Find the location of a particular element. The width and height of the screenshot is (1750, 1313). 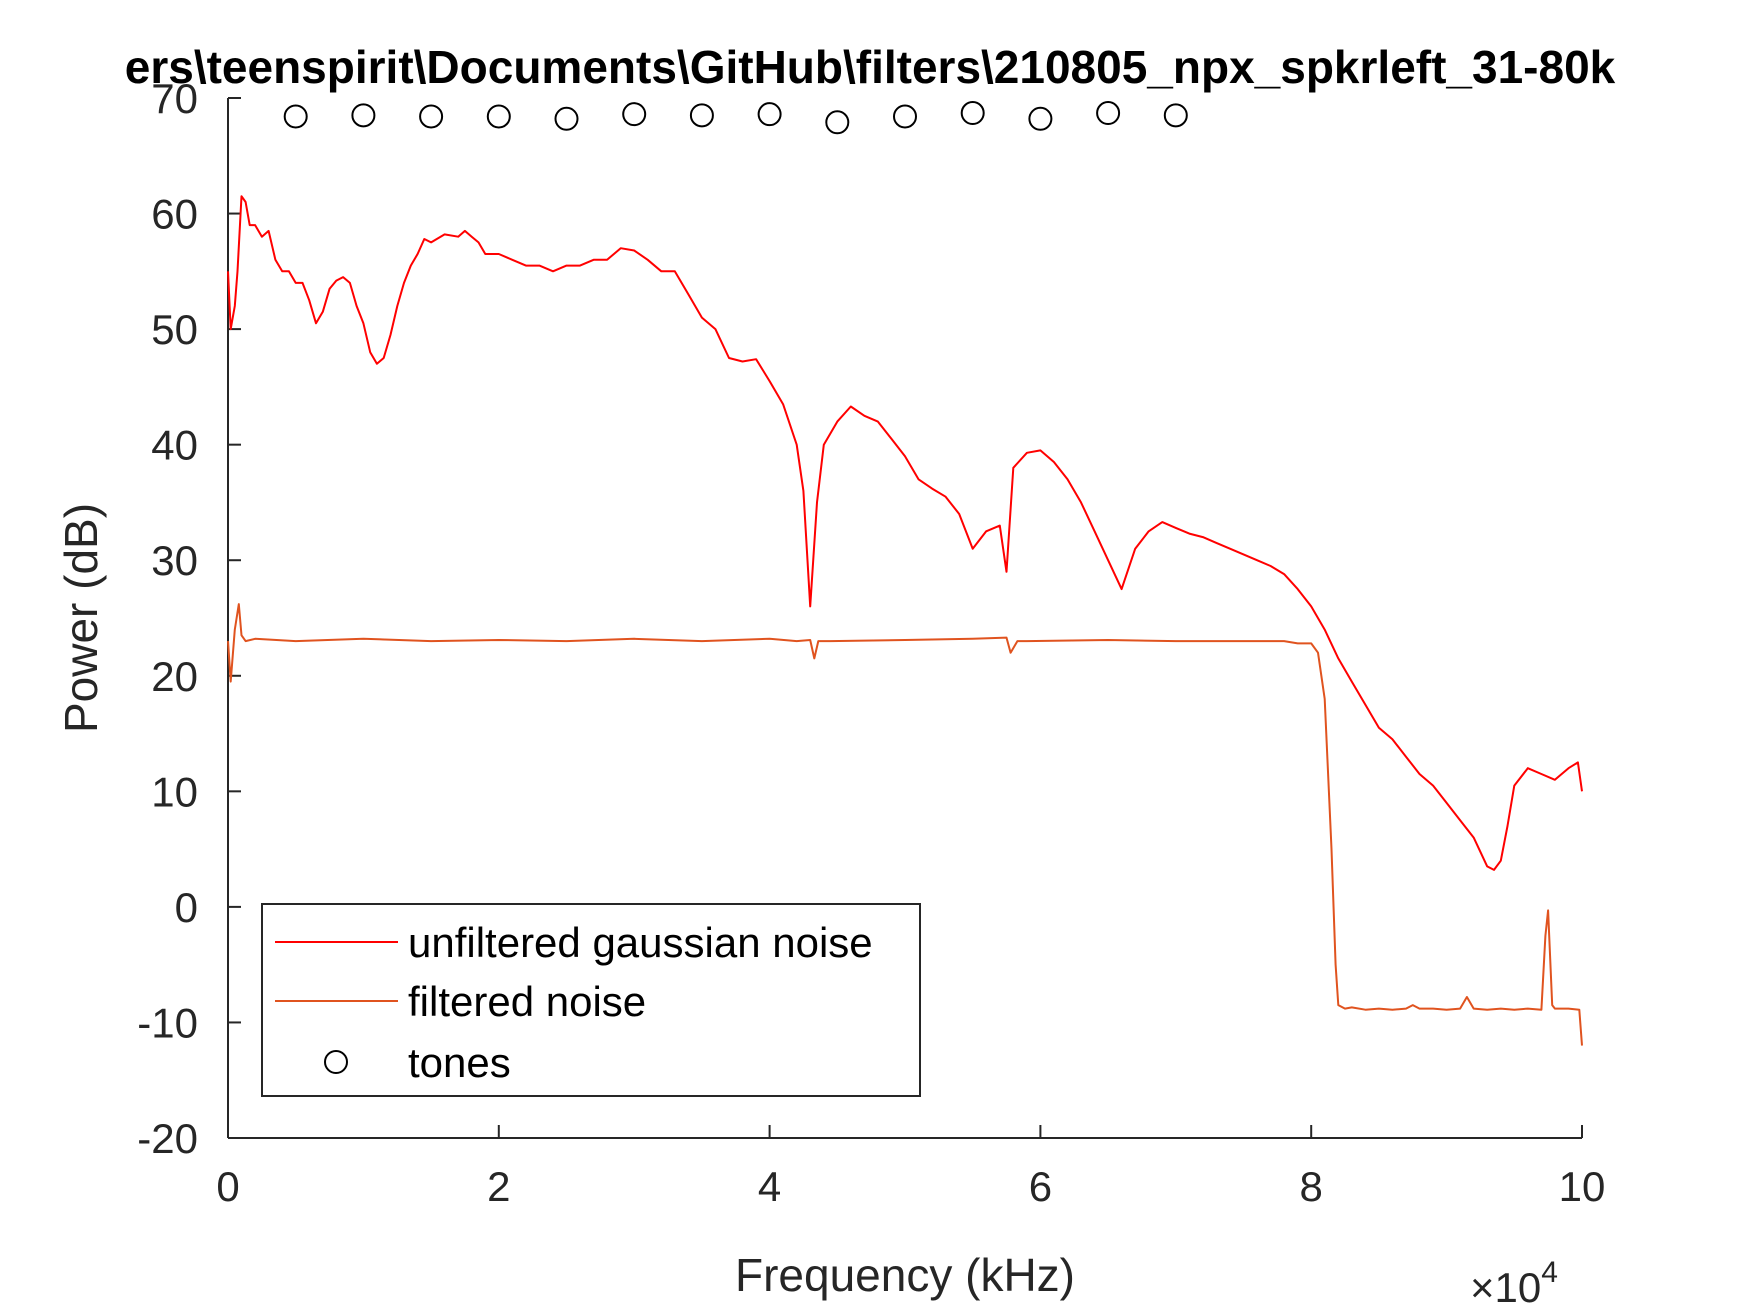

legend-swatch-tones is located at coordinates (336, 1062).